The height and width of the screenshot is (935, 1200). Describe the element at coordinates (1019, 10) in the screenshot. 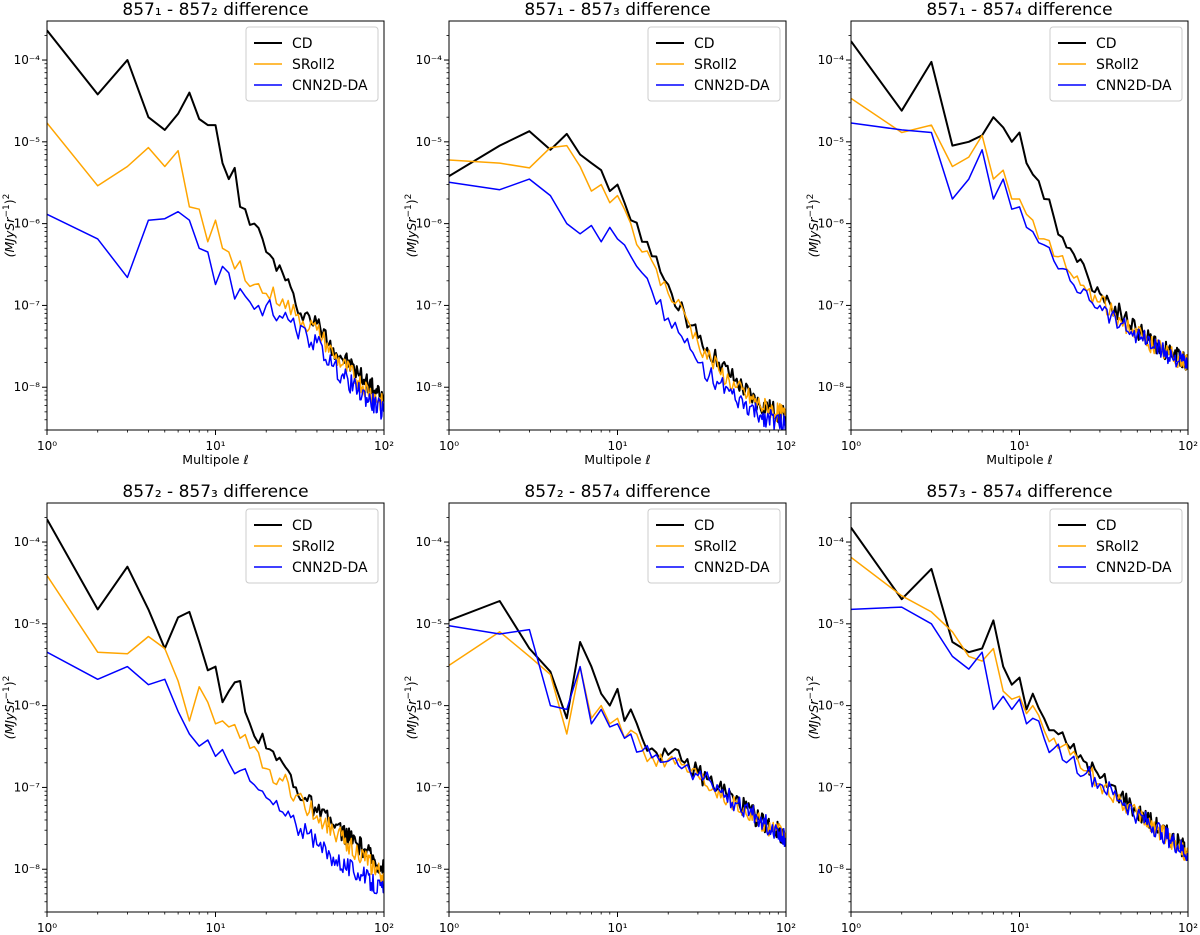

I see `chart-title: 857₁ - 857₄ difference` at that location.